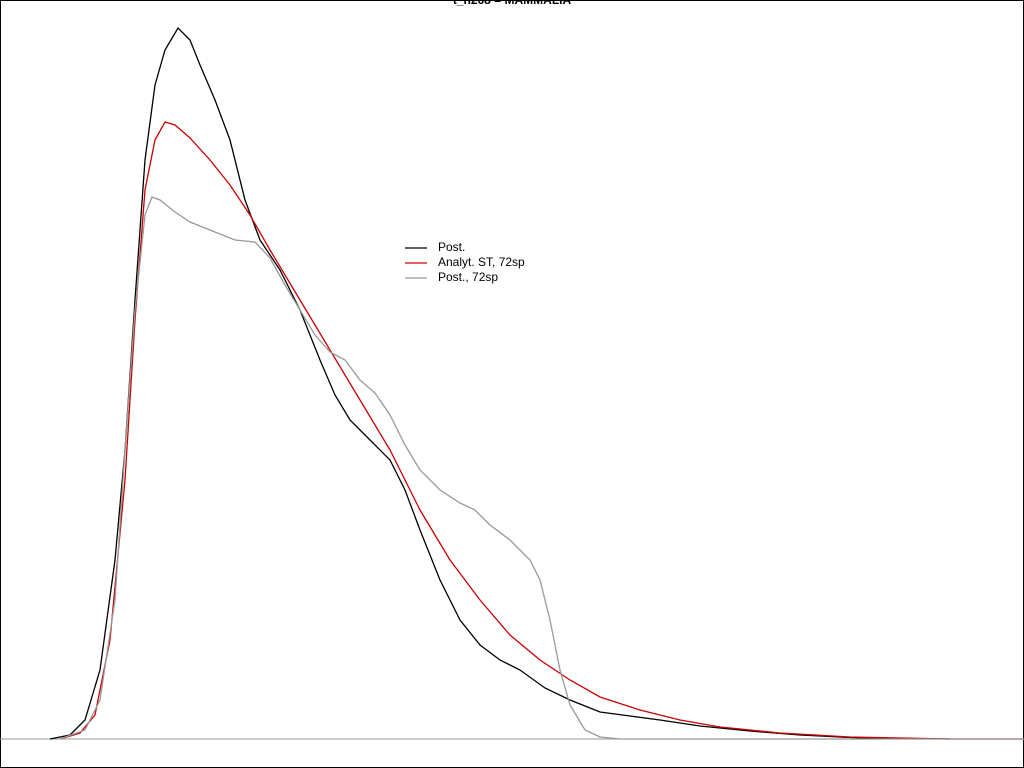 This screenshot has height=768, width=1024. Describe the element at coordinates (481, 262) in the screenshot. I see `legend-label: Analyt. ST, 72sp` at that location.